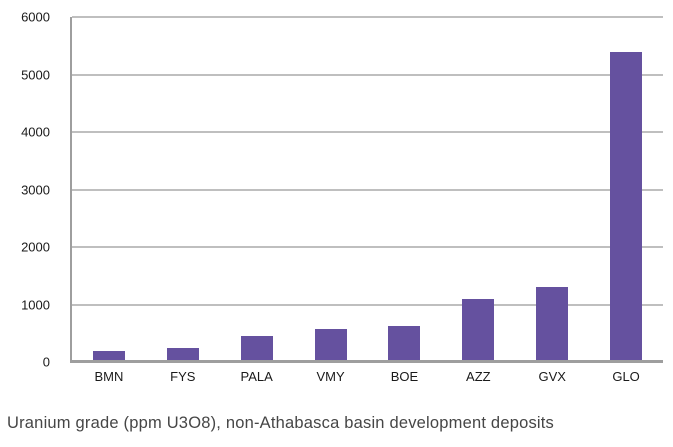 This screenshot has height=447, width=673. I want to click on bar-azz, so click(478, 330).